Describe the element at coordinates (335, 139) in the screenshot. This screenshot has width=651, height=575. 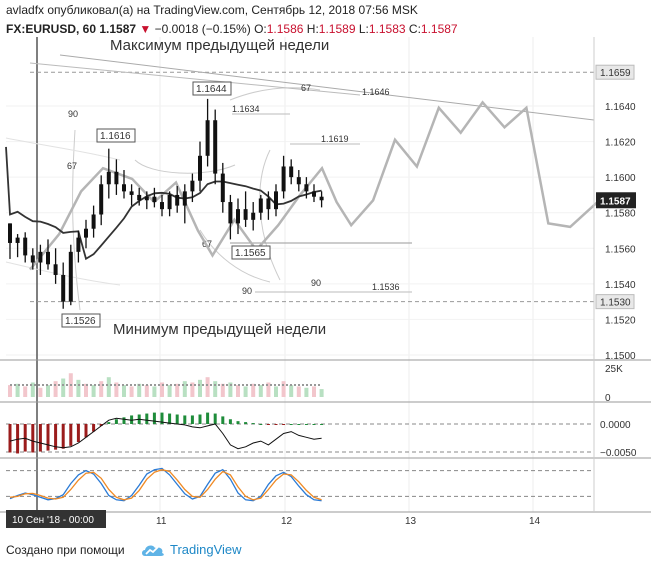
I see `fib-level-label-2: 1.1619` at that location.